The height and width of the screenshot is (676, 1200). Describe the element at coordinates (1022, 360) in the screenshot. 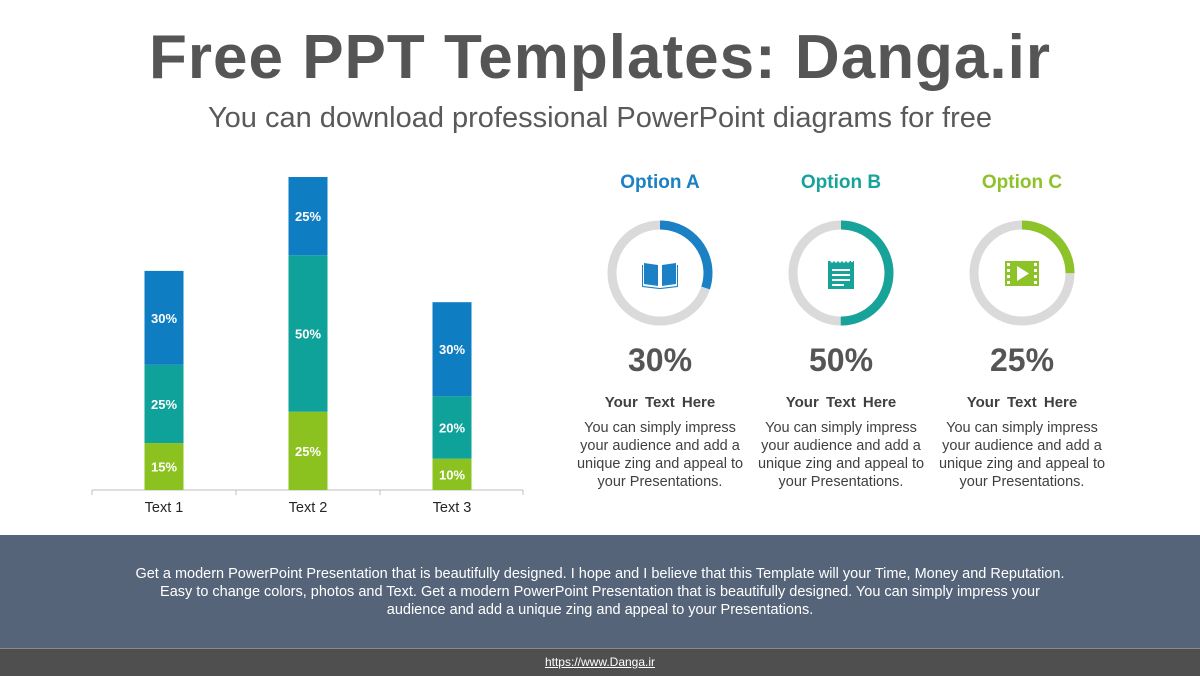

I see `option-c-percent: 25%` at that location.